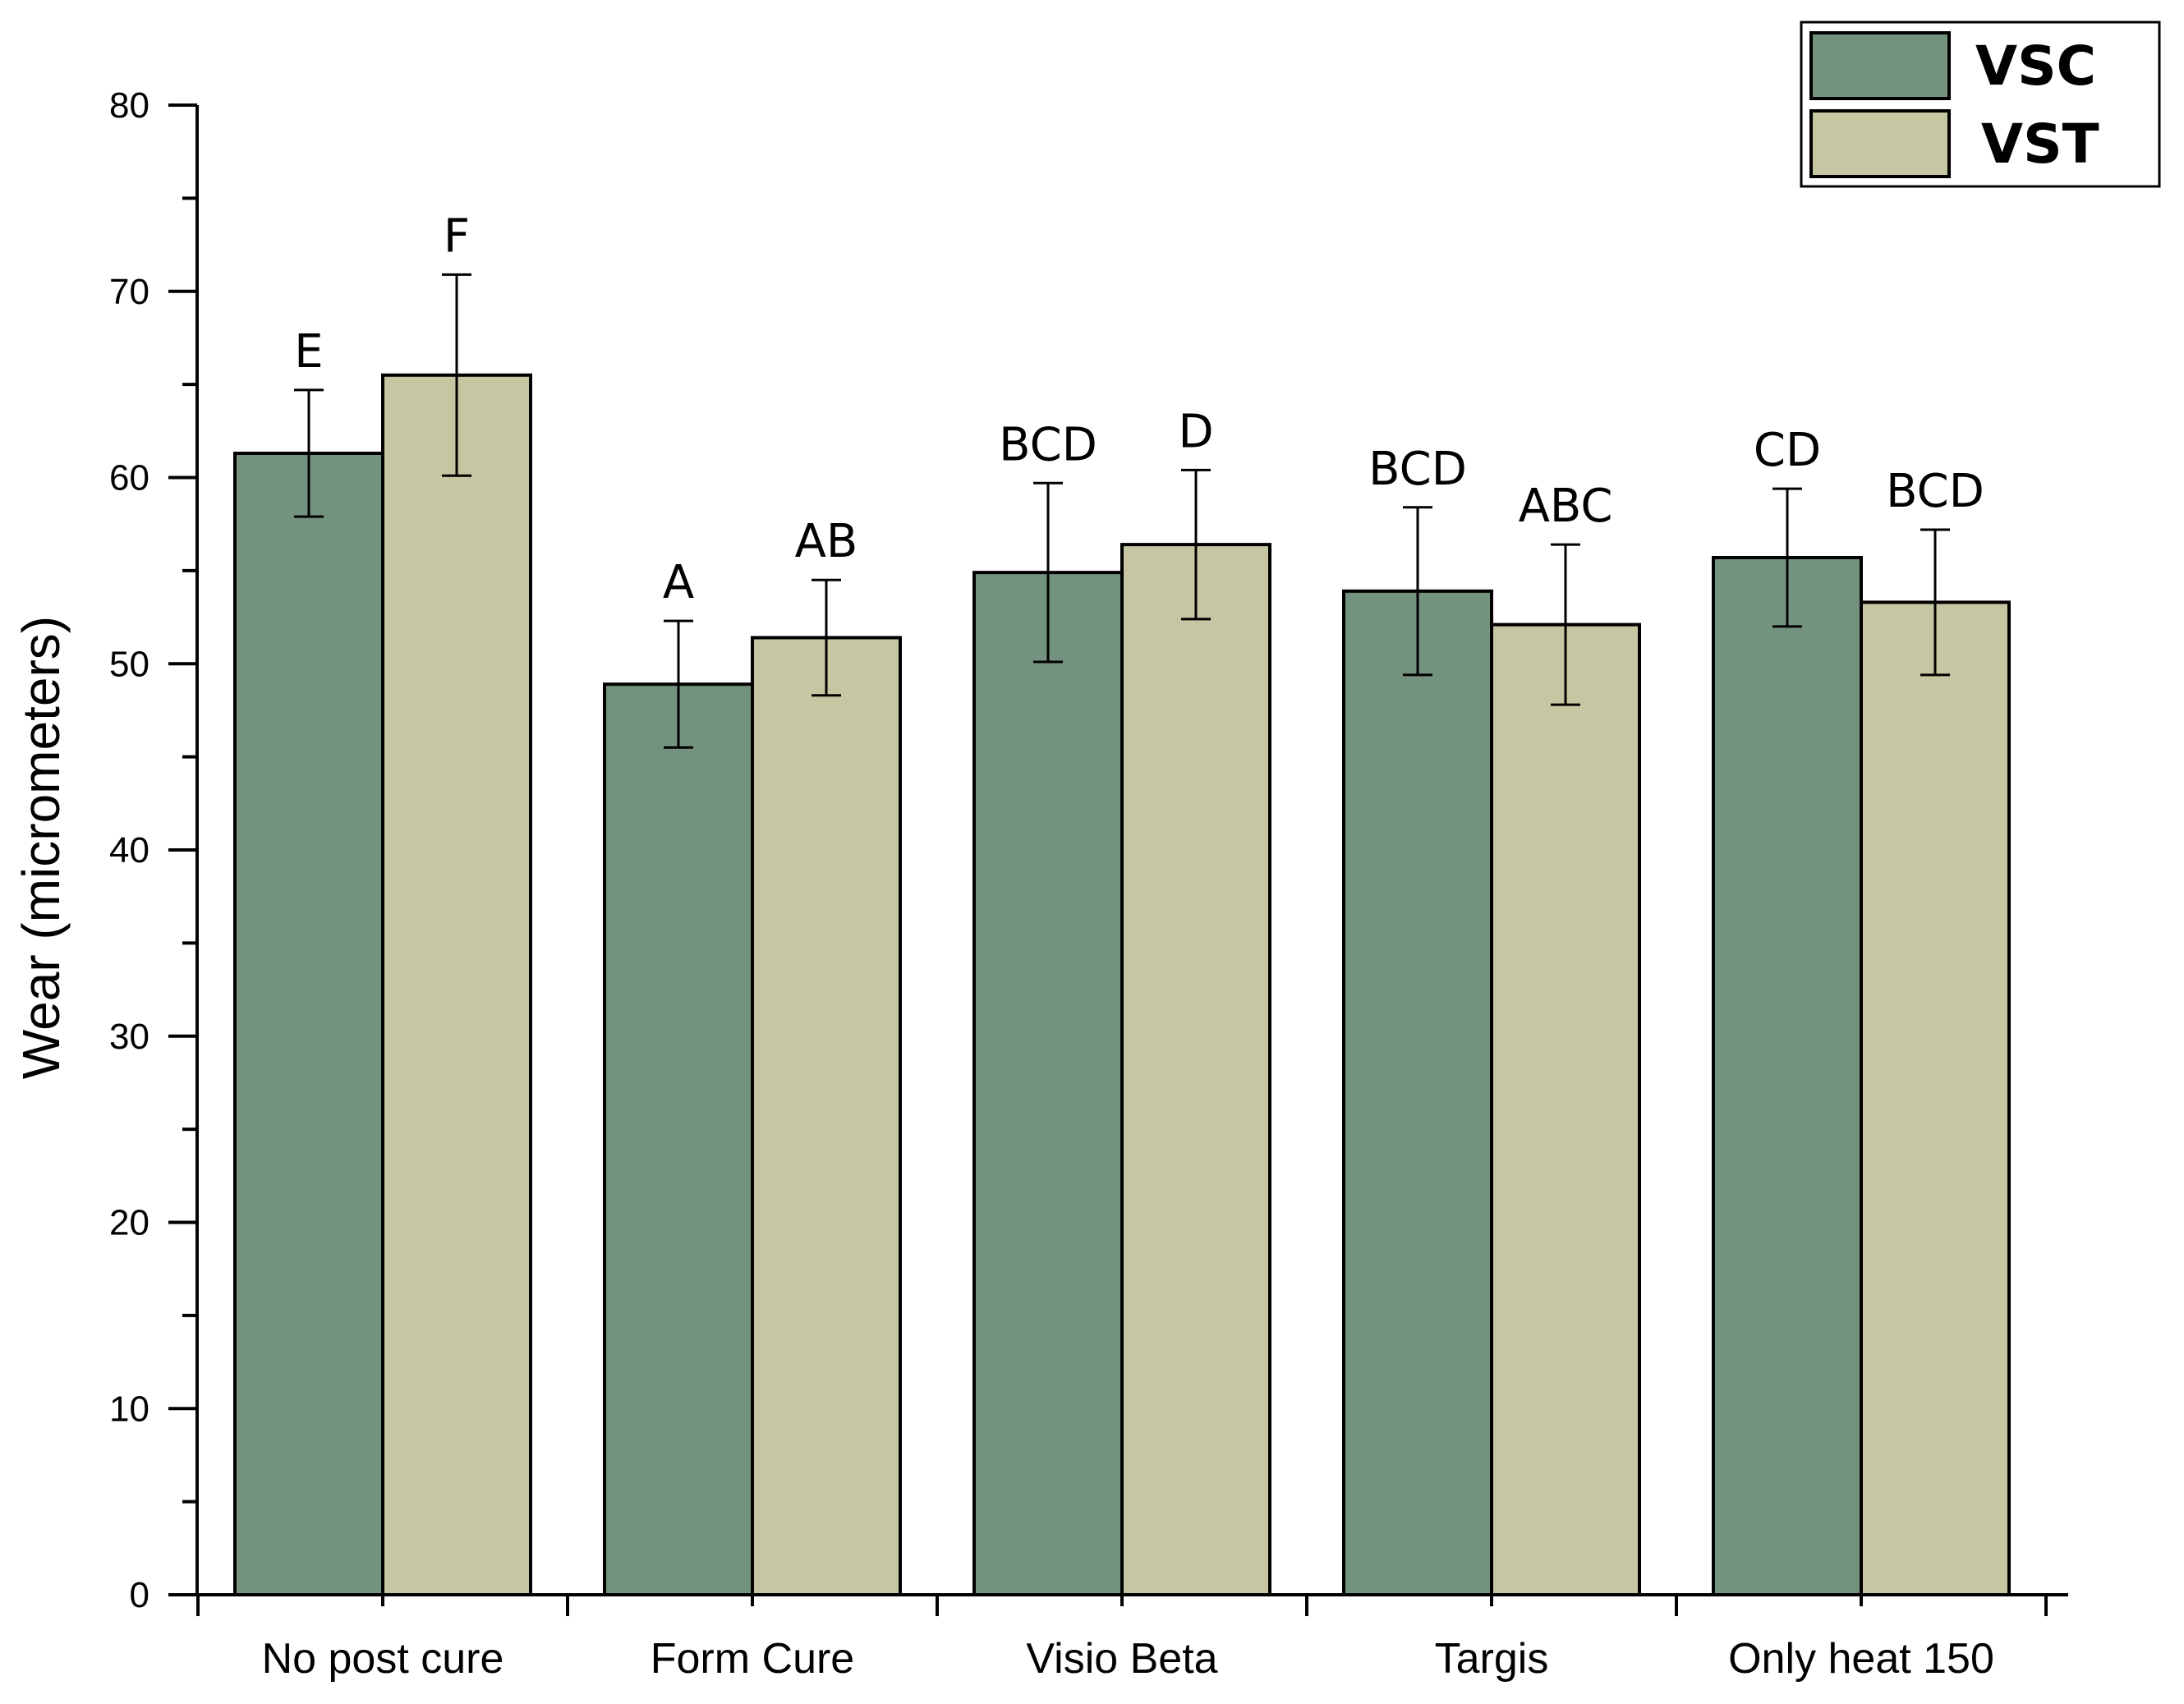 Image resolution: width=2184 pixels, height=1704 pixels. Describe the element at coordinates (826, 541) in the screenshot. I see `significance-label-vst-form-cure: AB` at that location.